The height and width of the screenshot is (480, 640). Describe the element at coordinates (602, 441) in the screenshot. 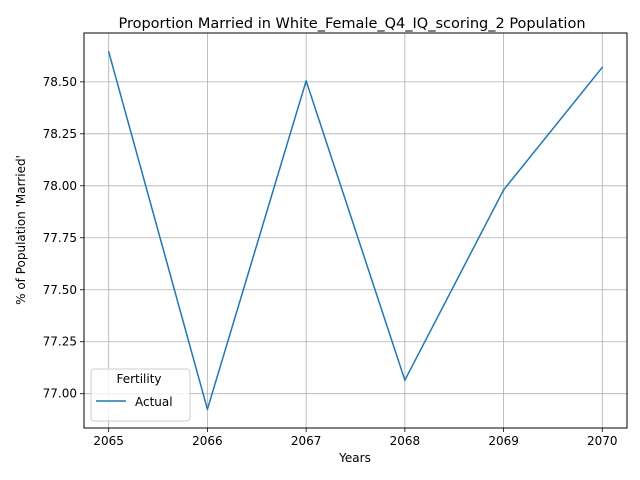

I see `x-tick-label: 2070` at that location.